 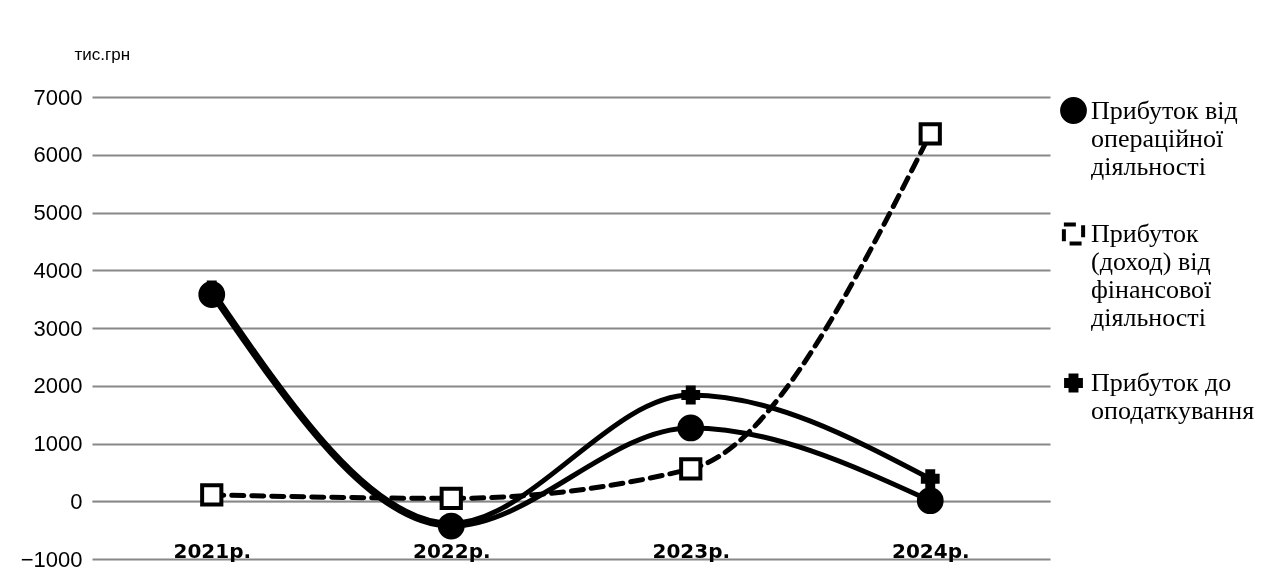 What do you see at coordinates (58, 386) in the screenshot?
I see `y-tick-label: 2000` at bounding box center [58, 386].